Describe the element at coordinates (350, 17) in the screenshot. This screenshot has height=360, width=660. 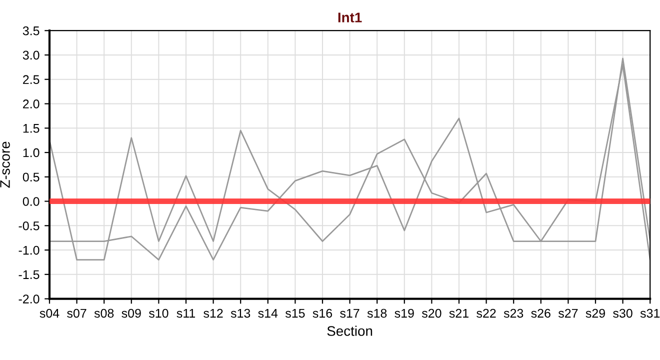
I see `chart-title: Int1` at that location.